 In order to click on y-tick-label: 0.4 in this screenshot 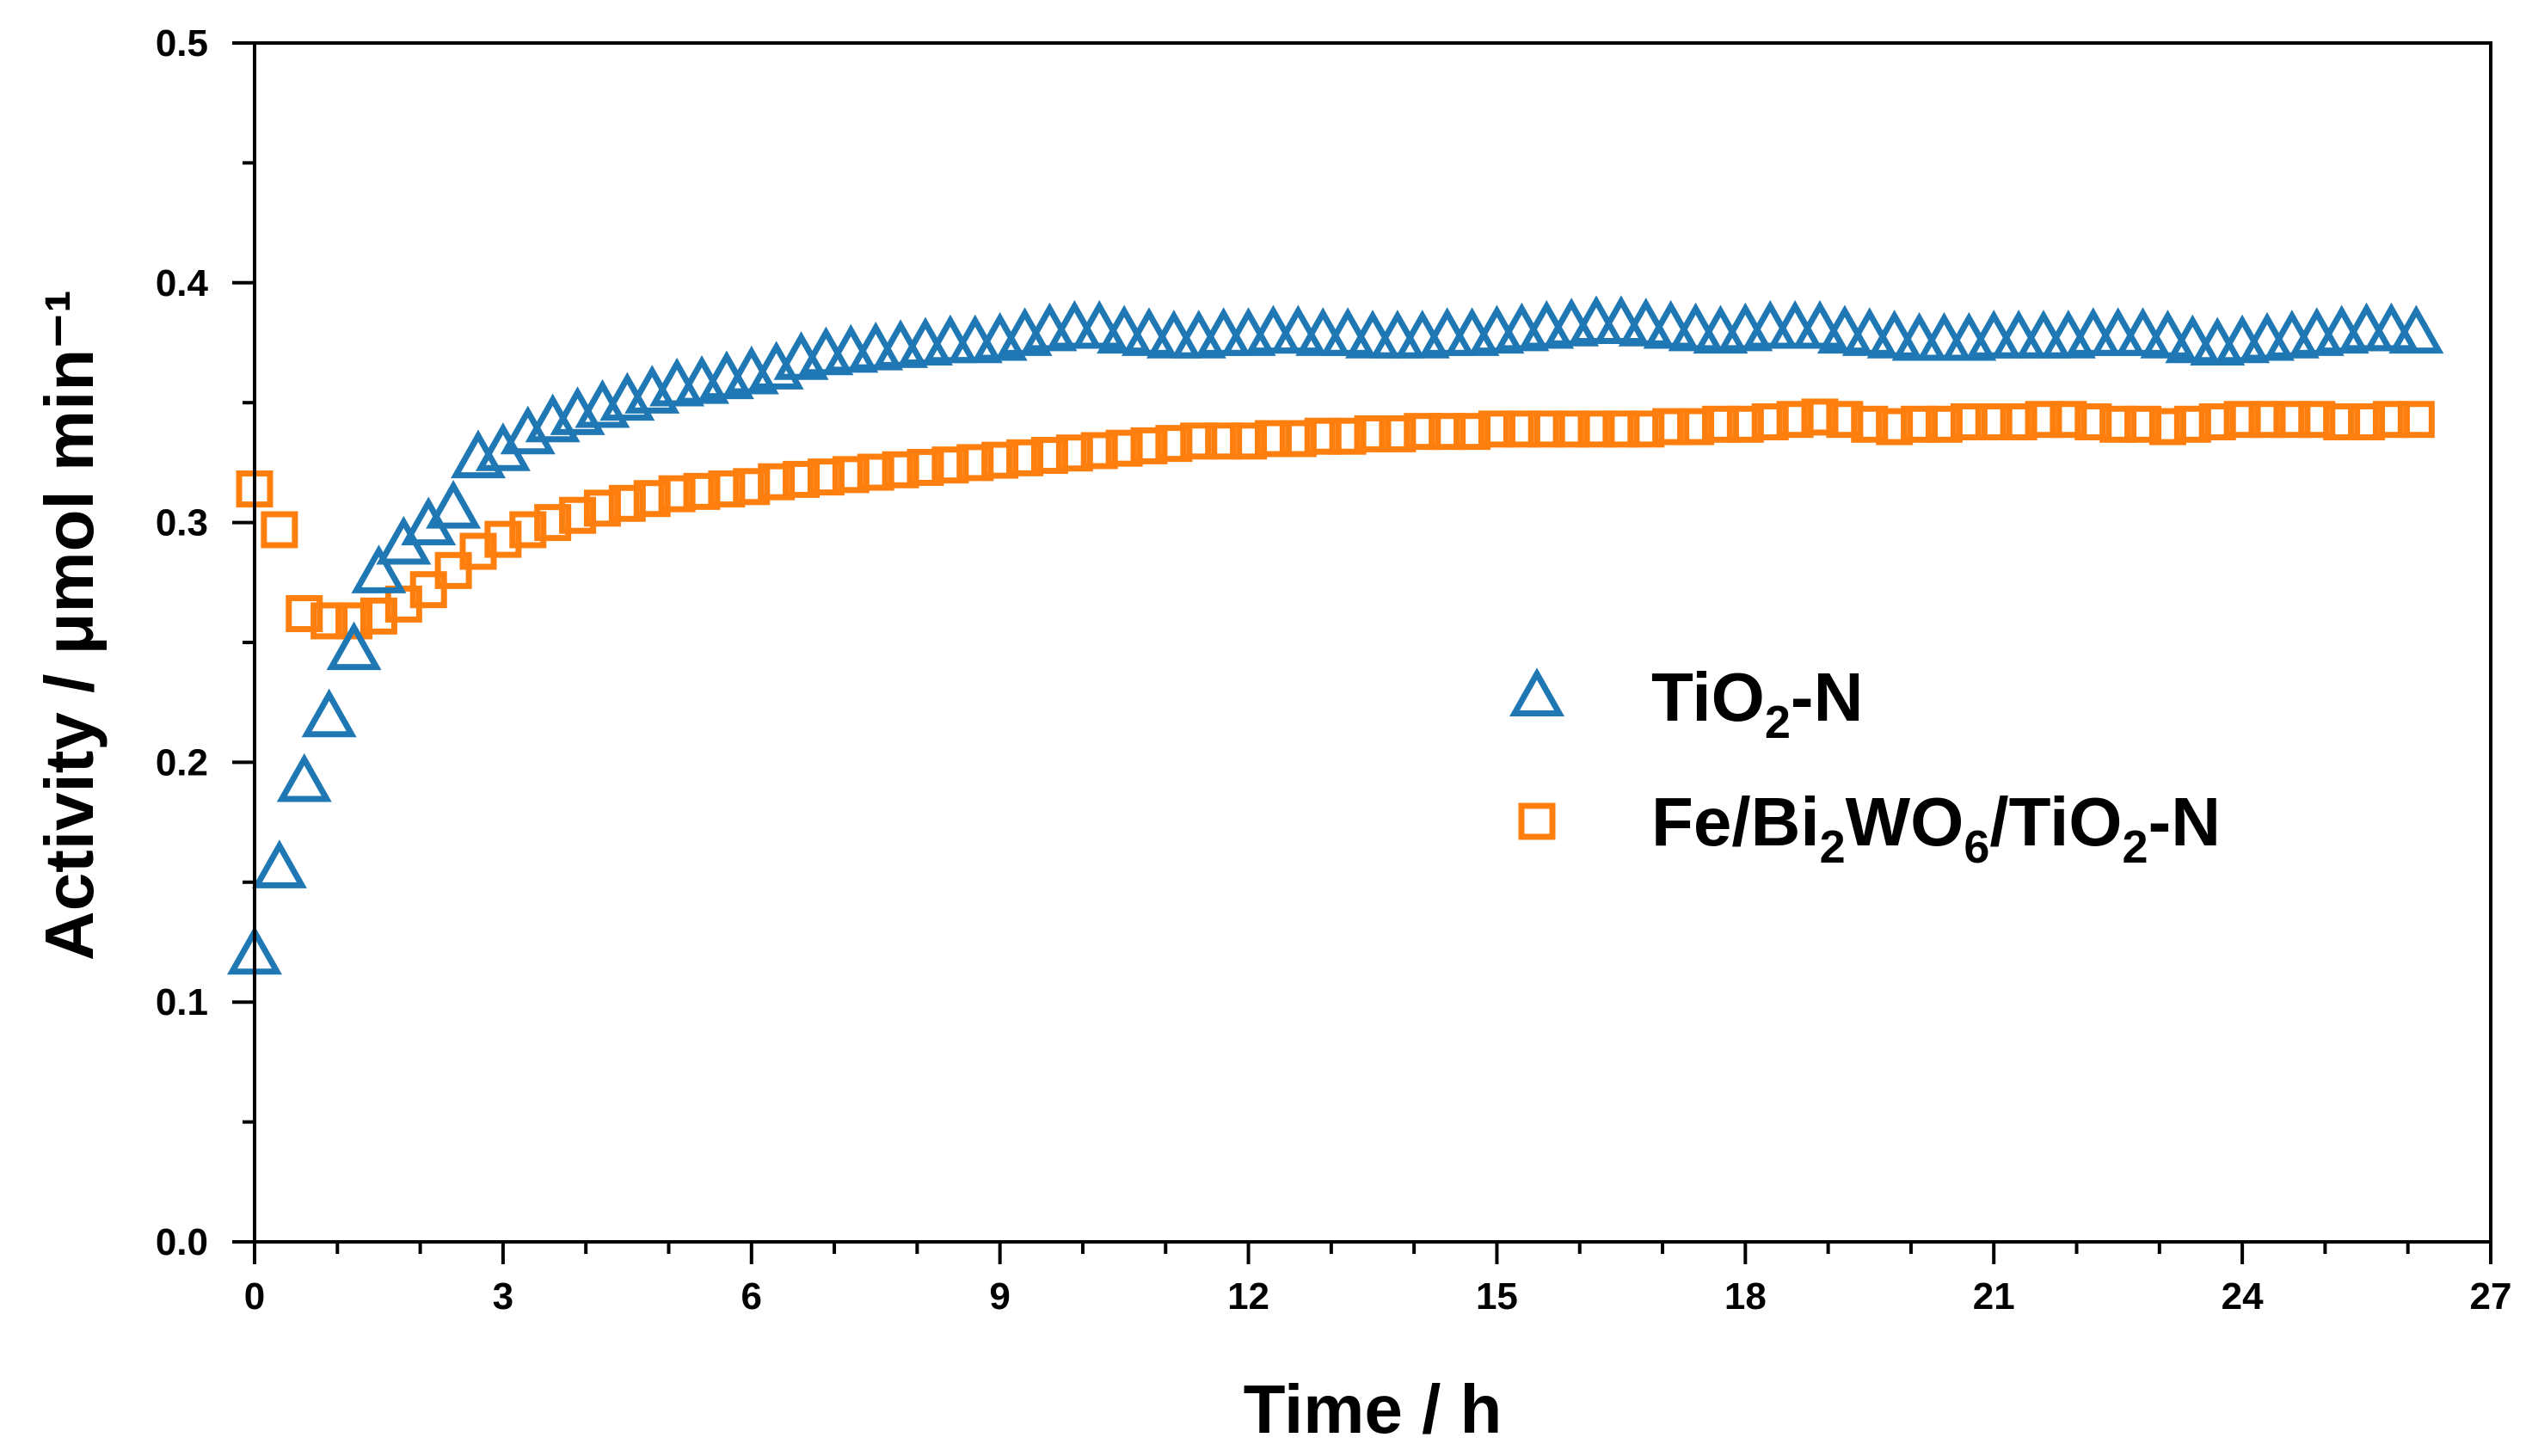, I will do `click(182, 283)`.